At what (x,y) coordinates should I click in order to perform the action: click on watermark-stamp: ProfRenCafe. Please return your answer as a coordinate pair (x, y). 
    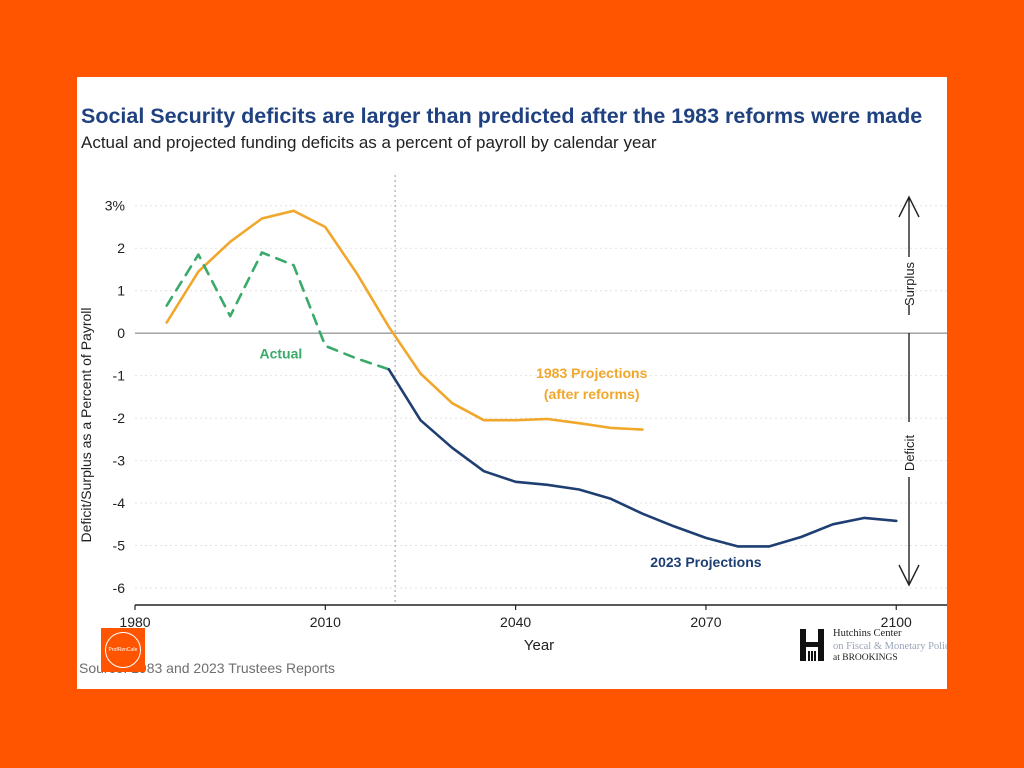
    Looking at the image, I should click on (123, 650).